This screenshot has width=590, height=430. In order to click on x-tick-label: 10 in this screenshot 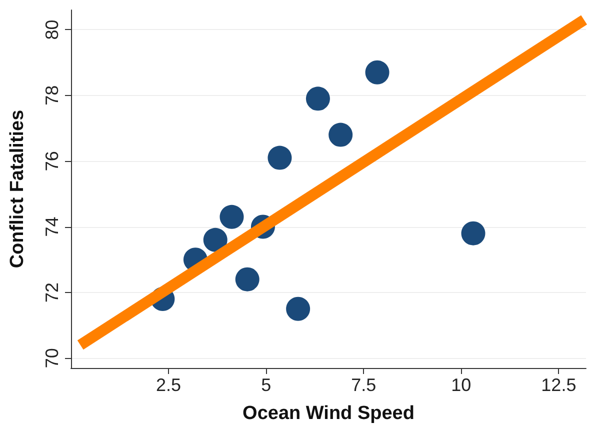, I will do `click(461, 385)`.